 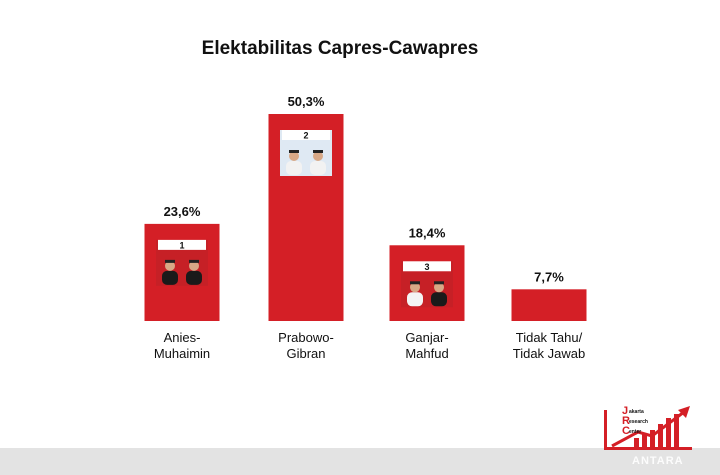 What do you see at coordinates (426, 353) in the screenshot?
I see `category-label-2-line-1: Mahfud` at bounding box center [426, 353].